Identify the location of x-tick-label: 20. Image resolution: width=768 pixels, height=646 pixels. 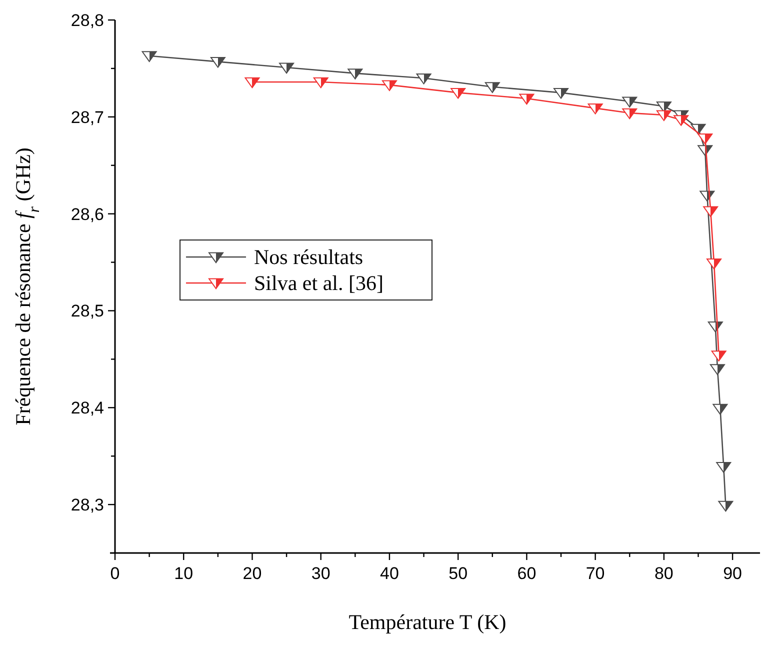
(252, 573).